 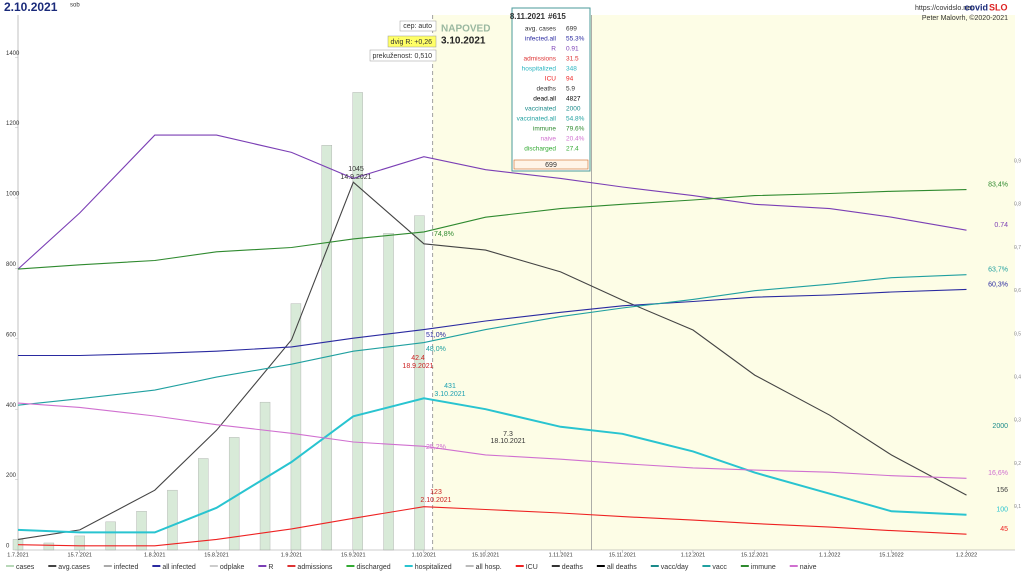 I want to click on legend-entry: all infected, so click(x=179, y=567).